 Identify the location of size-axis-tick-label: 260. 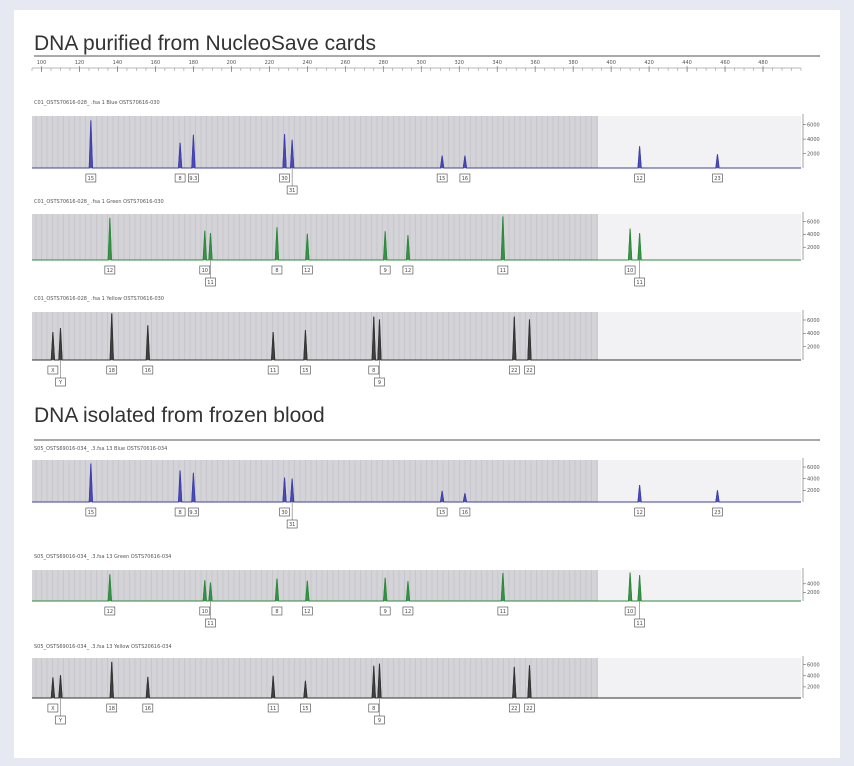
(346, 63).